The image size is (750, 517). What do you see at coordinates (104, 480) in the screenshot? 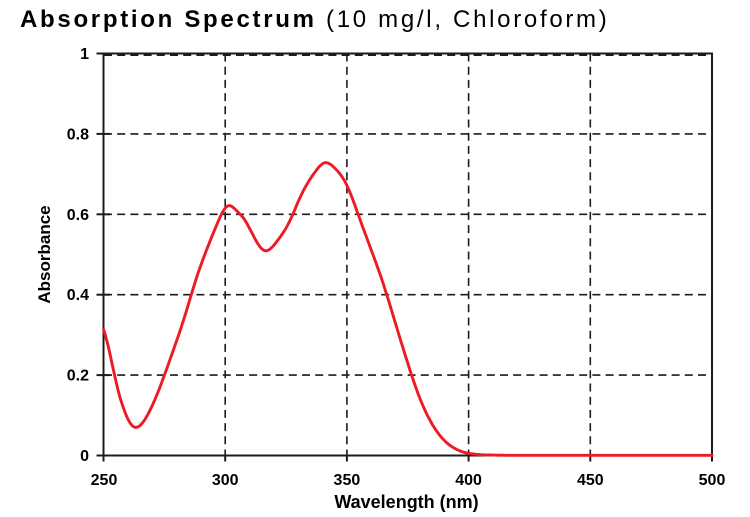
I see `svg-text: 250` at bounding box center [104, 480].